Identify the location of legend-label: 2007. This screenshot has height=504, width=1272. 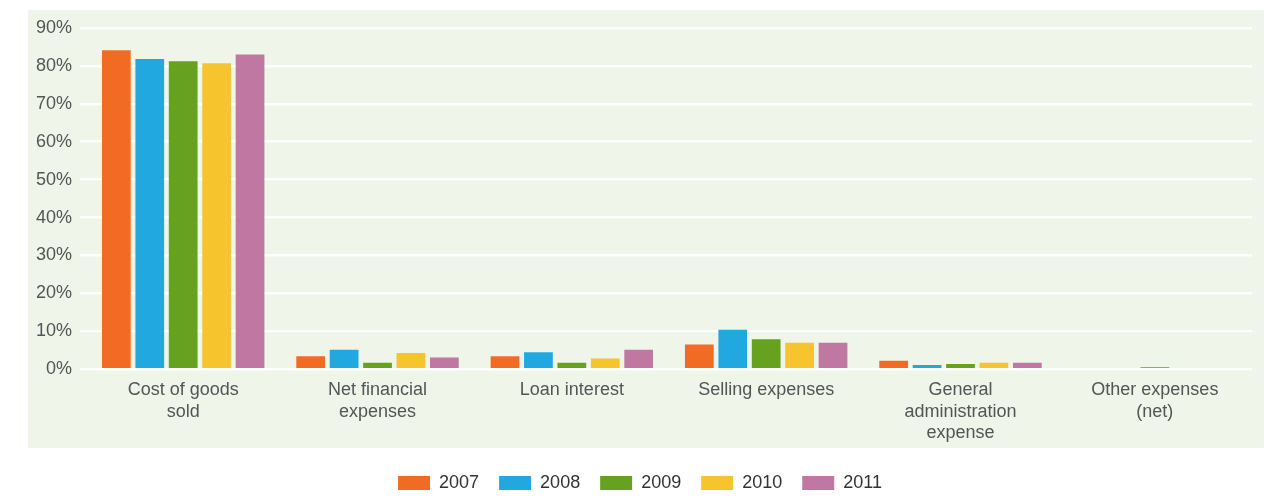
(459, 481).